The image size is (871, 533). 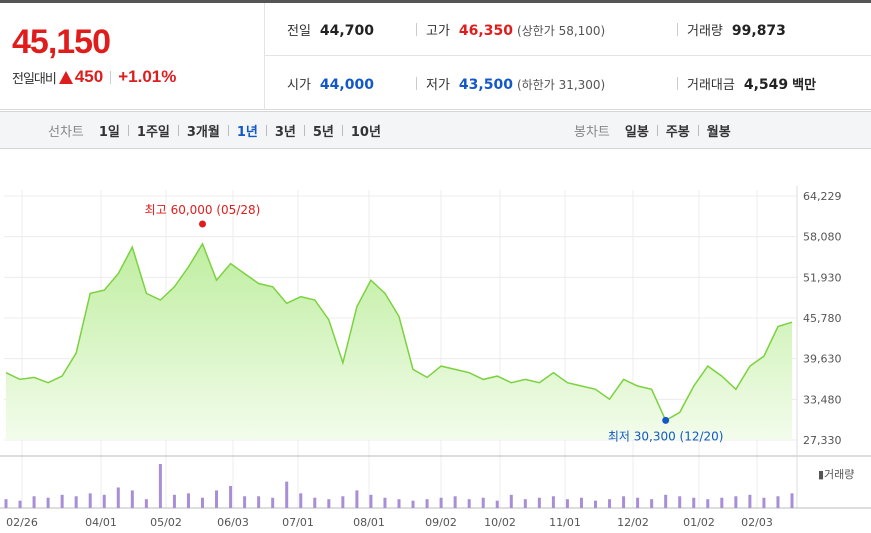 I want to click on y-tick-label: 45,780, so click(x=822, y=318).